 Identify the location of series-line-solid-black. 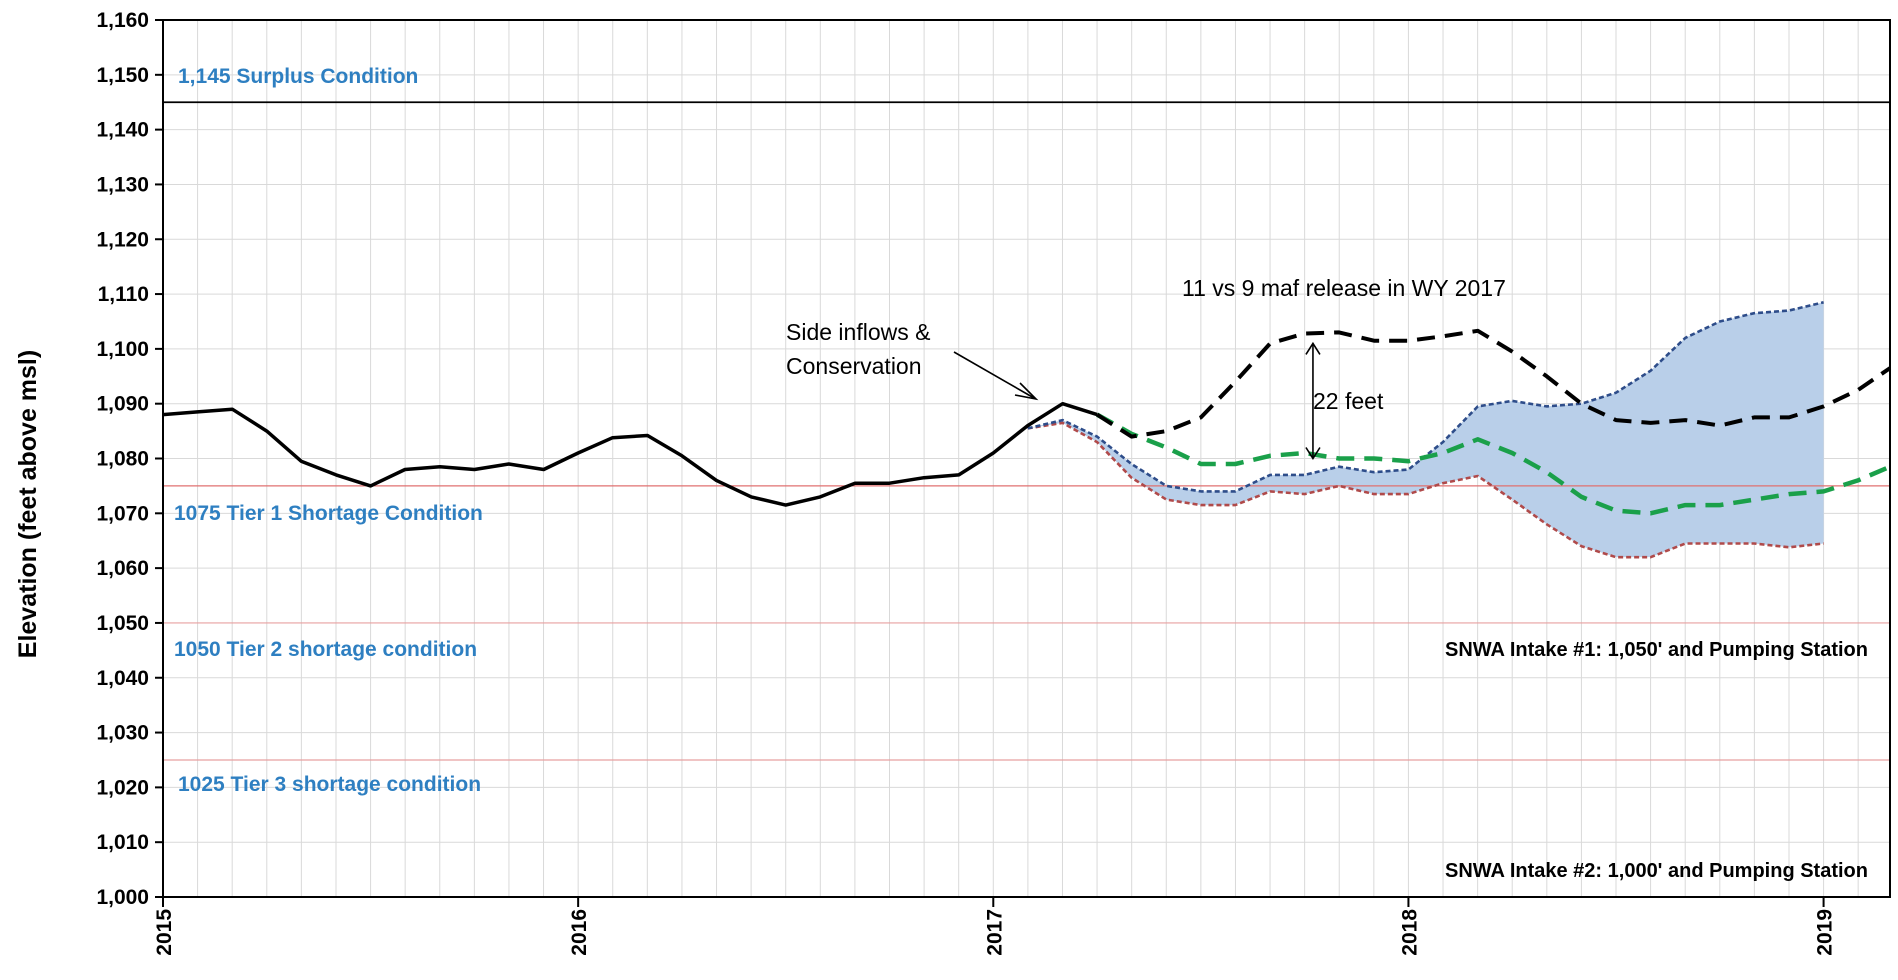
(630, 454).